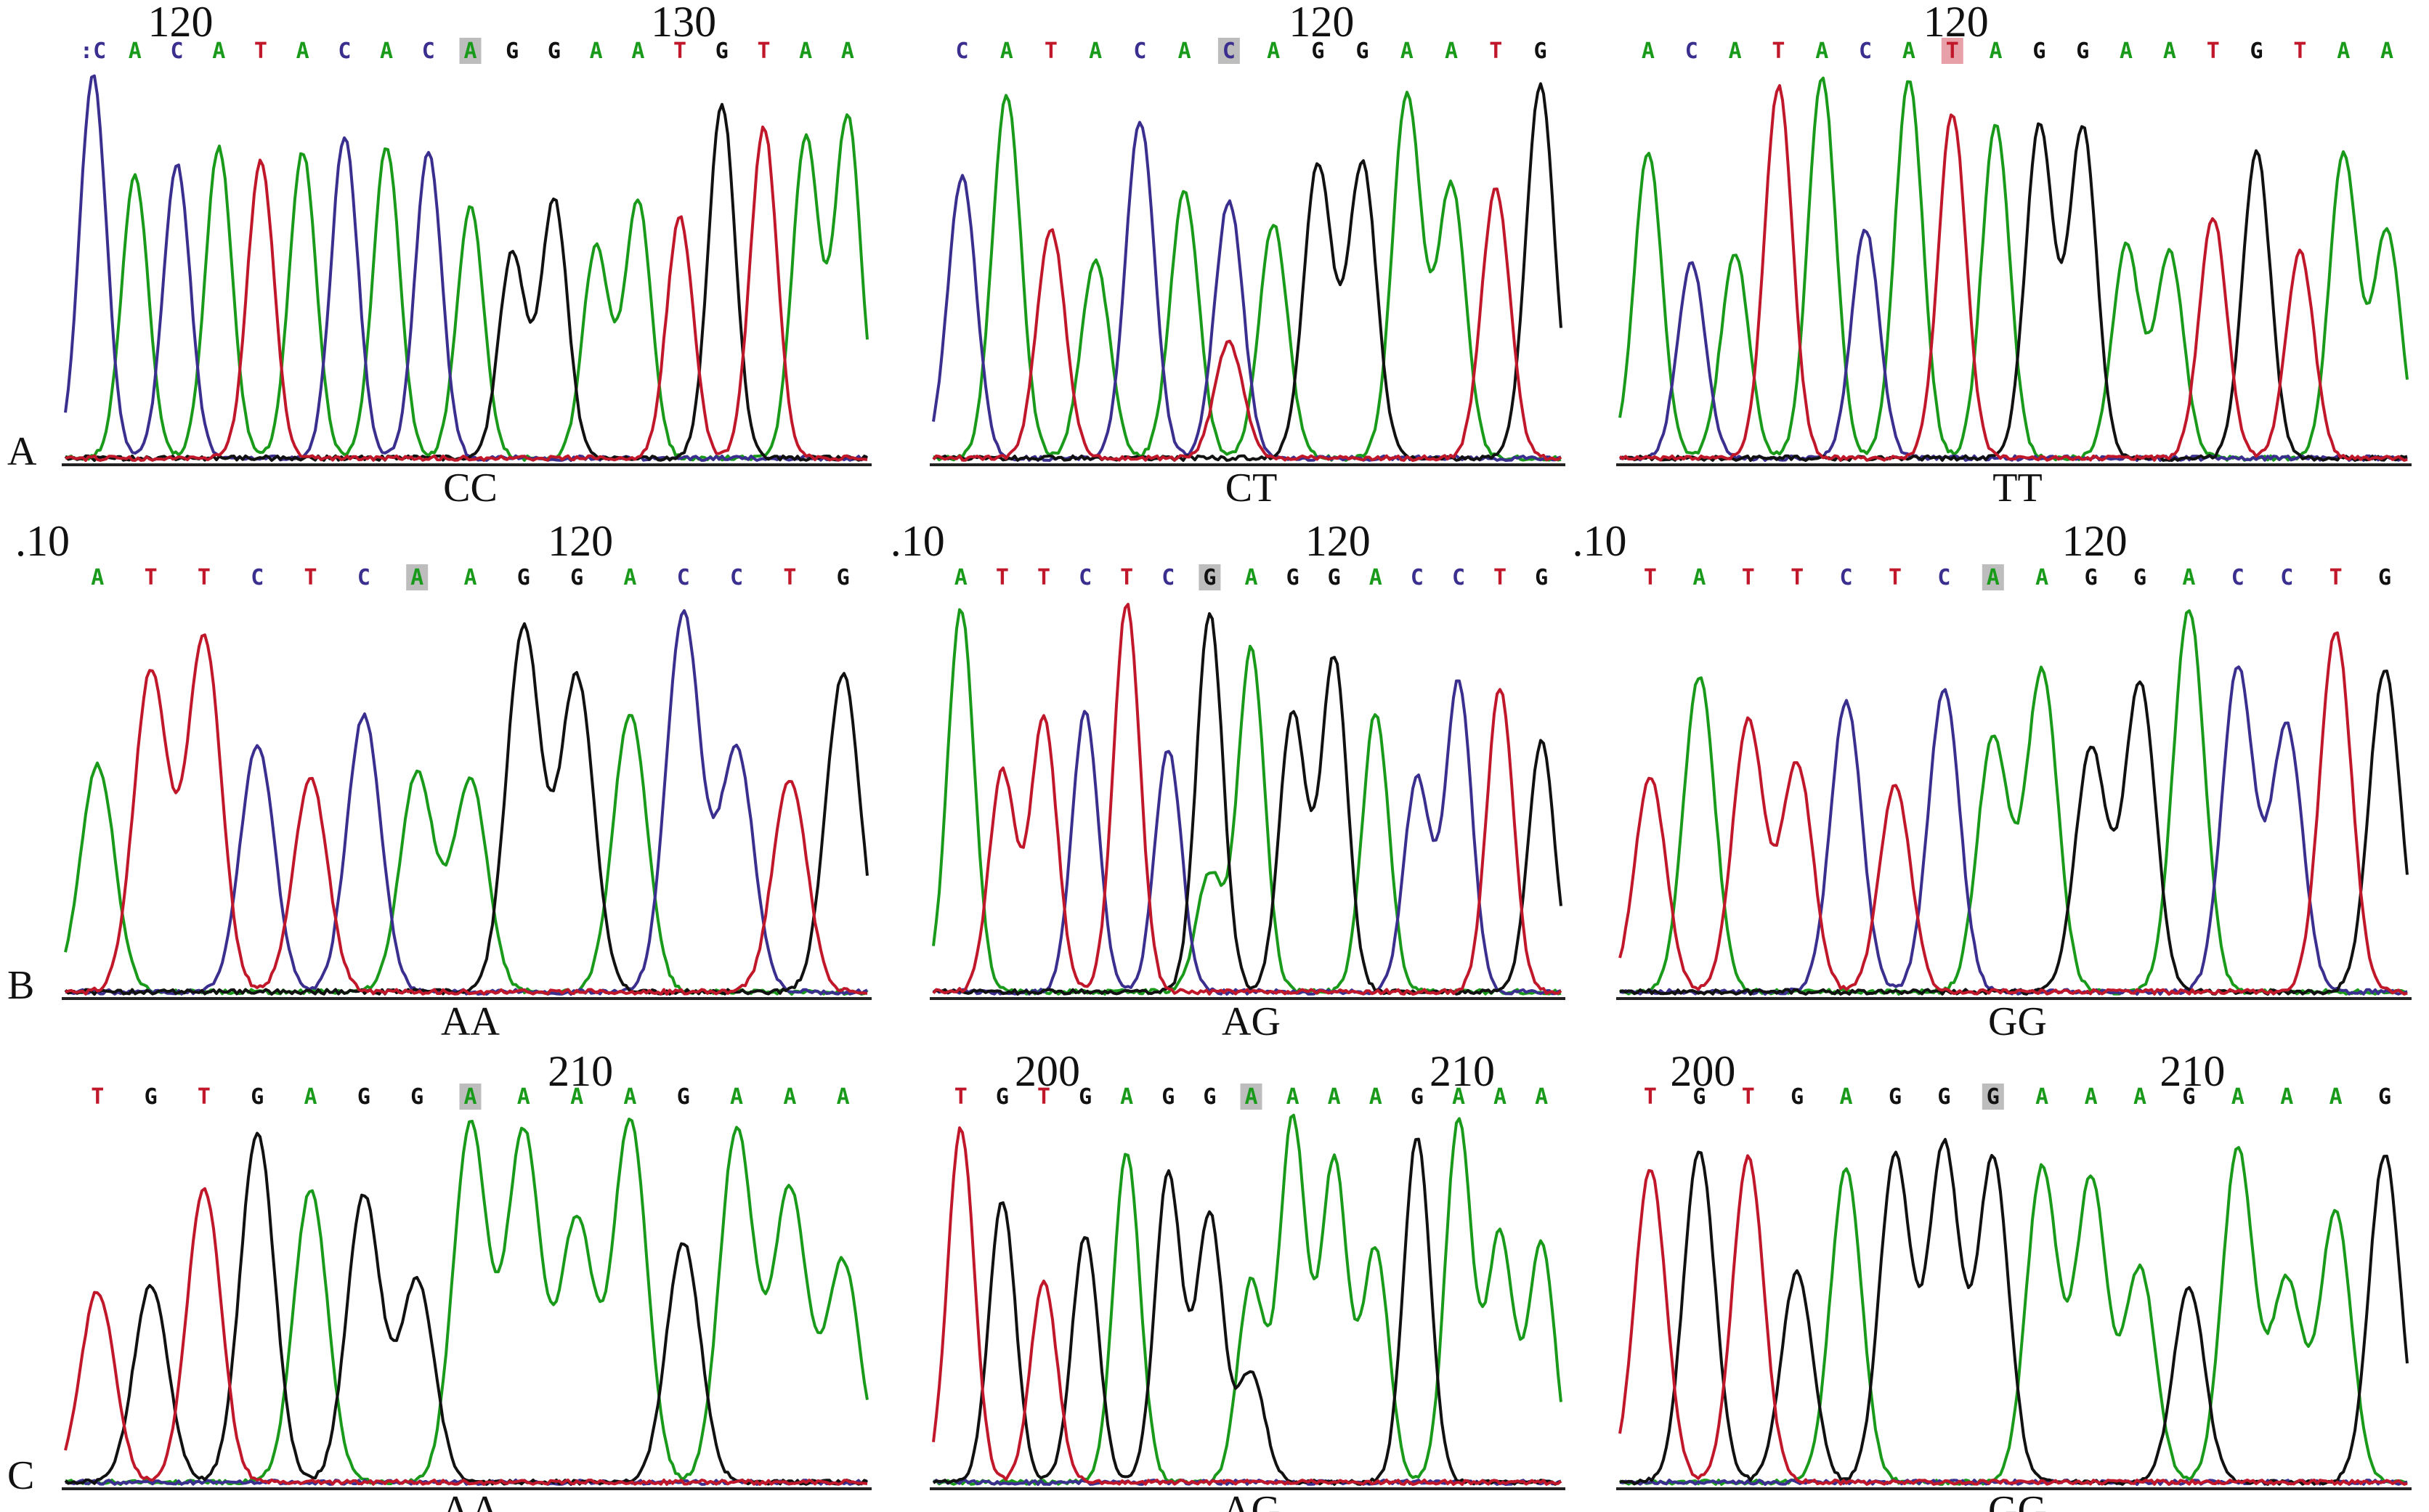 Image resolution: width=2429 pixels, height=1512 pixels. I want to click on genotype-label: CC, so click(470, 488).